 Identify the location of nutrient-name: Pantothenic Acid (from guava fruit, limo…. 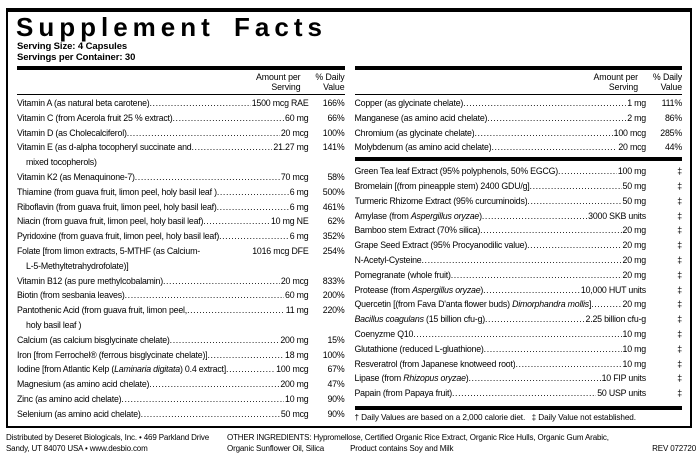
(102, 310).